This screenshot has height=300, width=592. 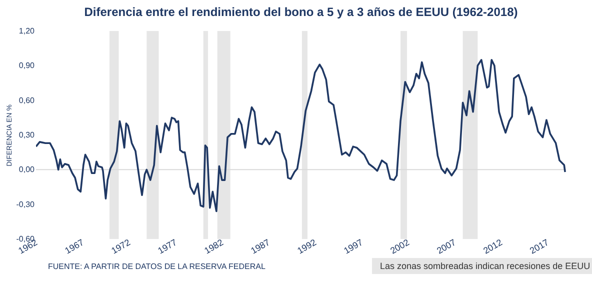 What do you see at coordinates (26, 204) in the screenshot?
I see `y-tick-label: -0,30` at bounding box center [26, 204].